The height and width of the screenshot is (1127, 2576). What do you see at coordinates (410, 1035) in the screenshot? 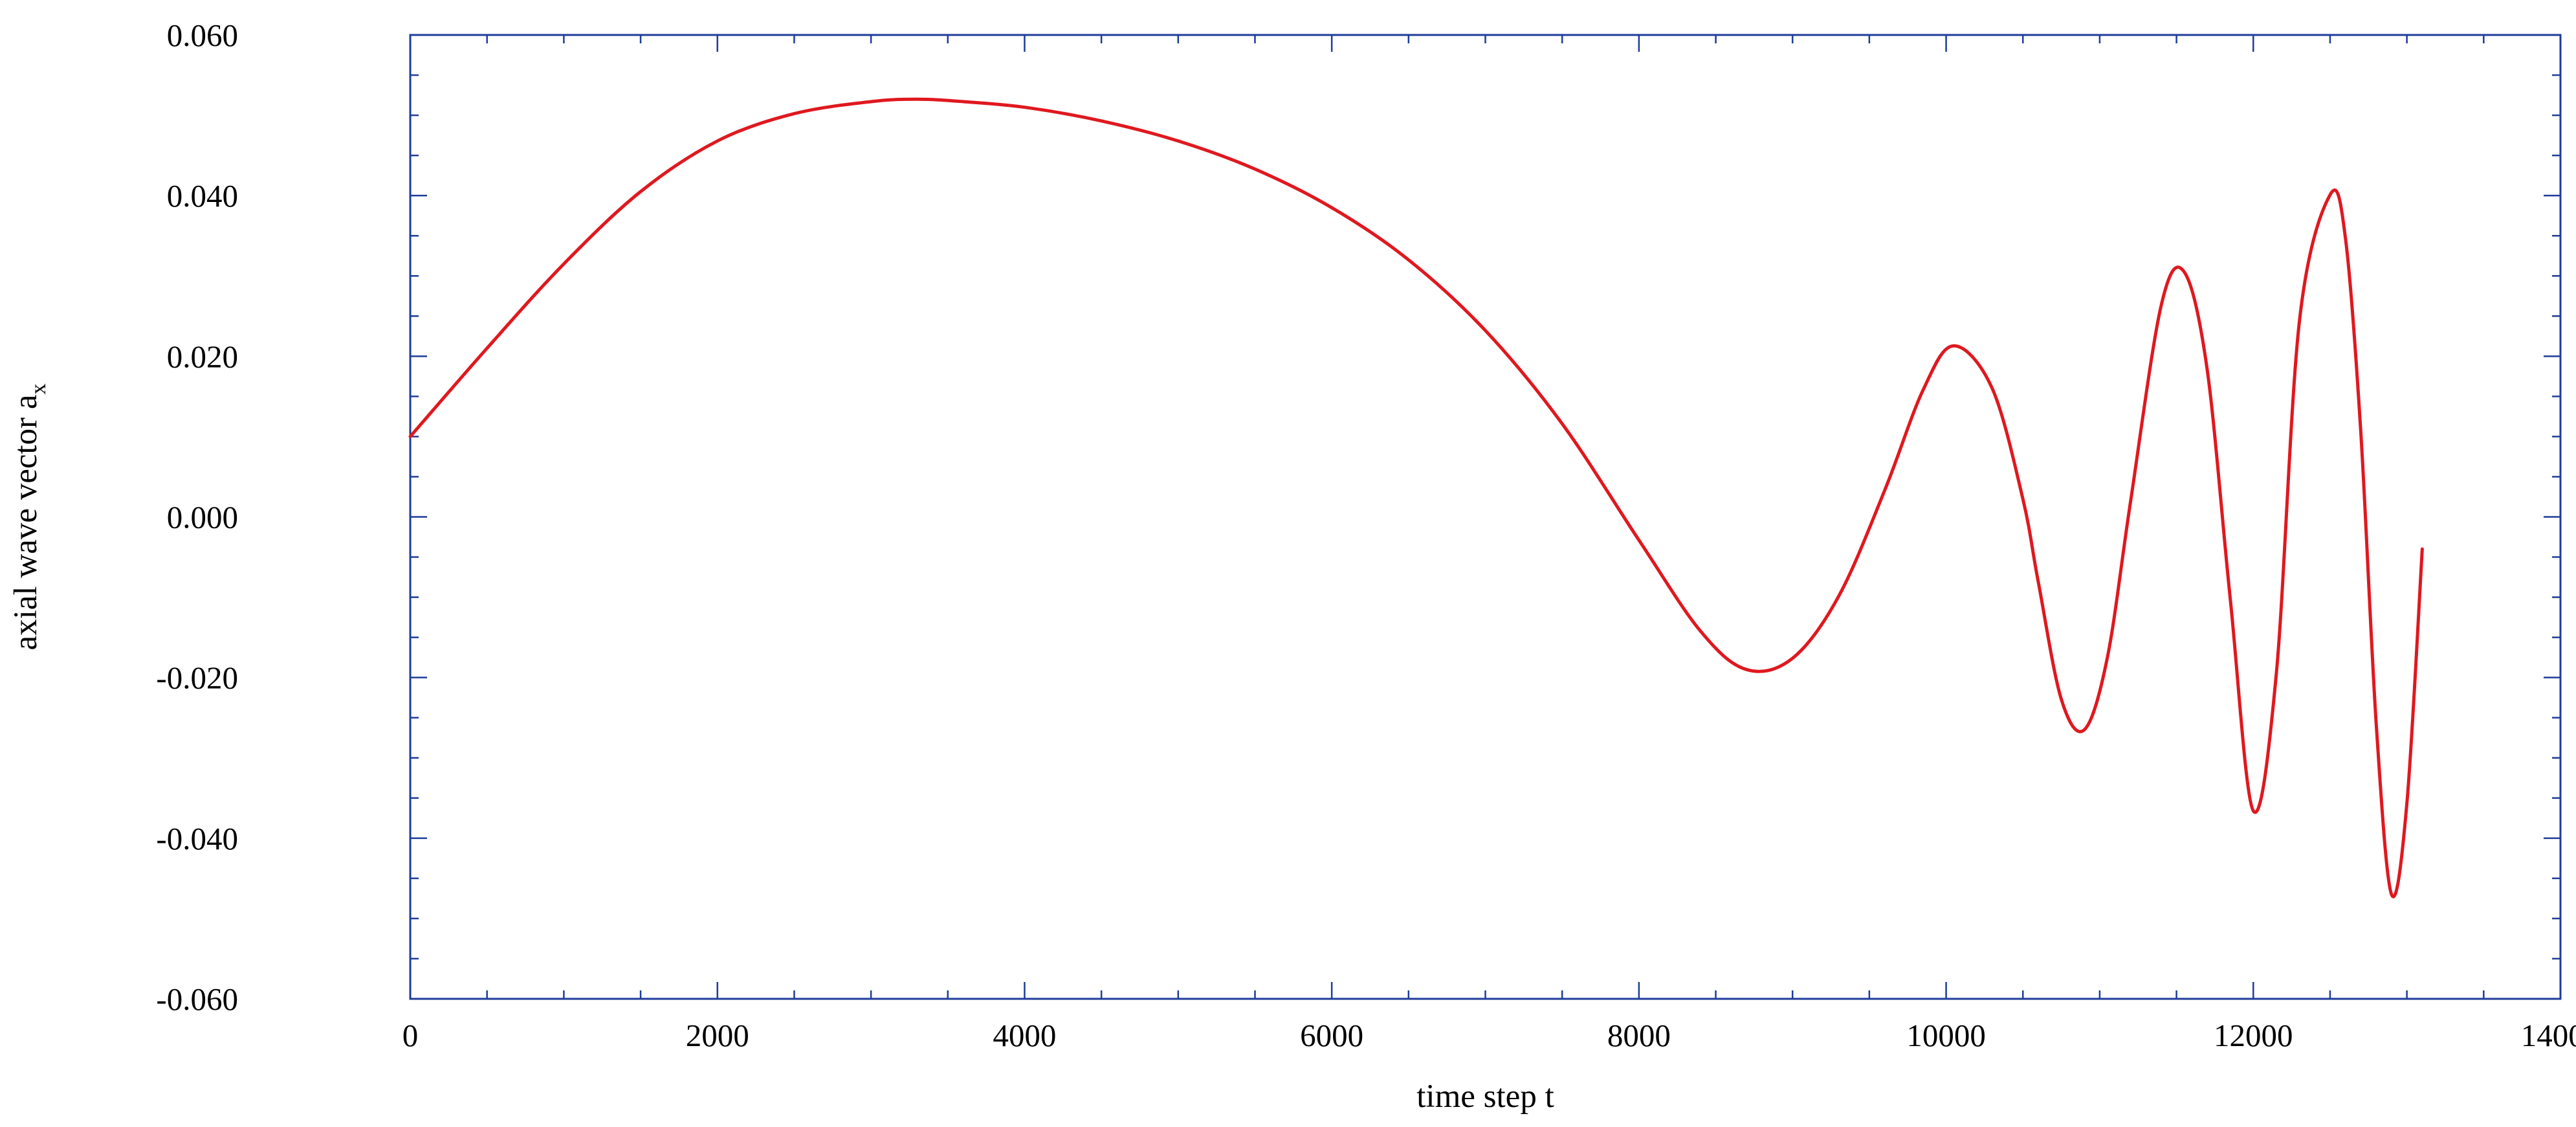
I see `x-tick-label: 0` at bounding box center [410, 1035].